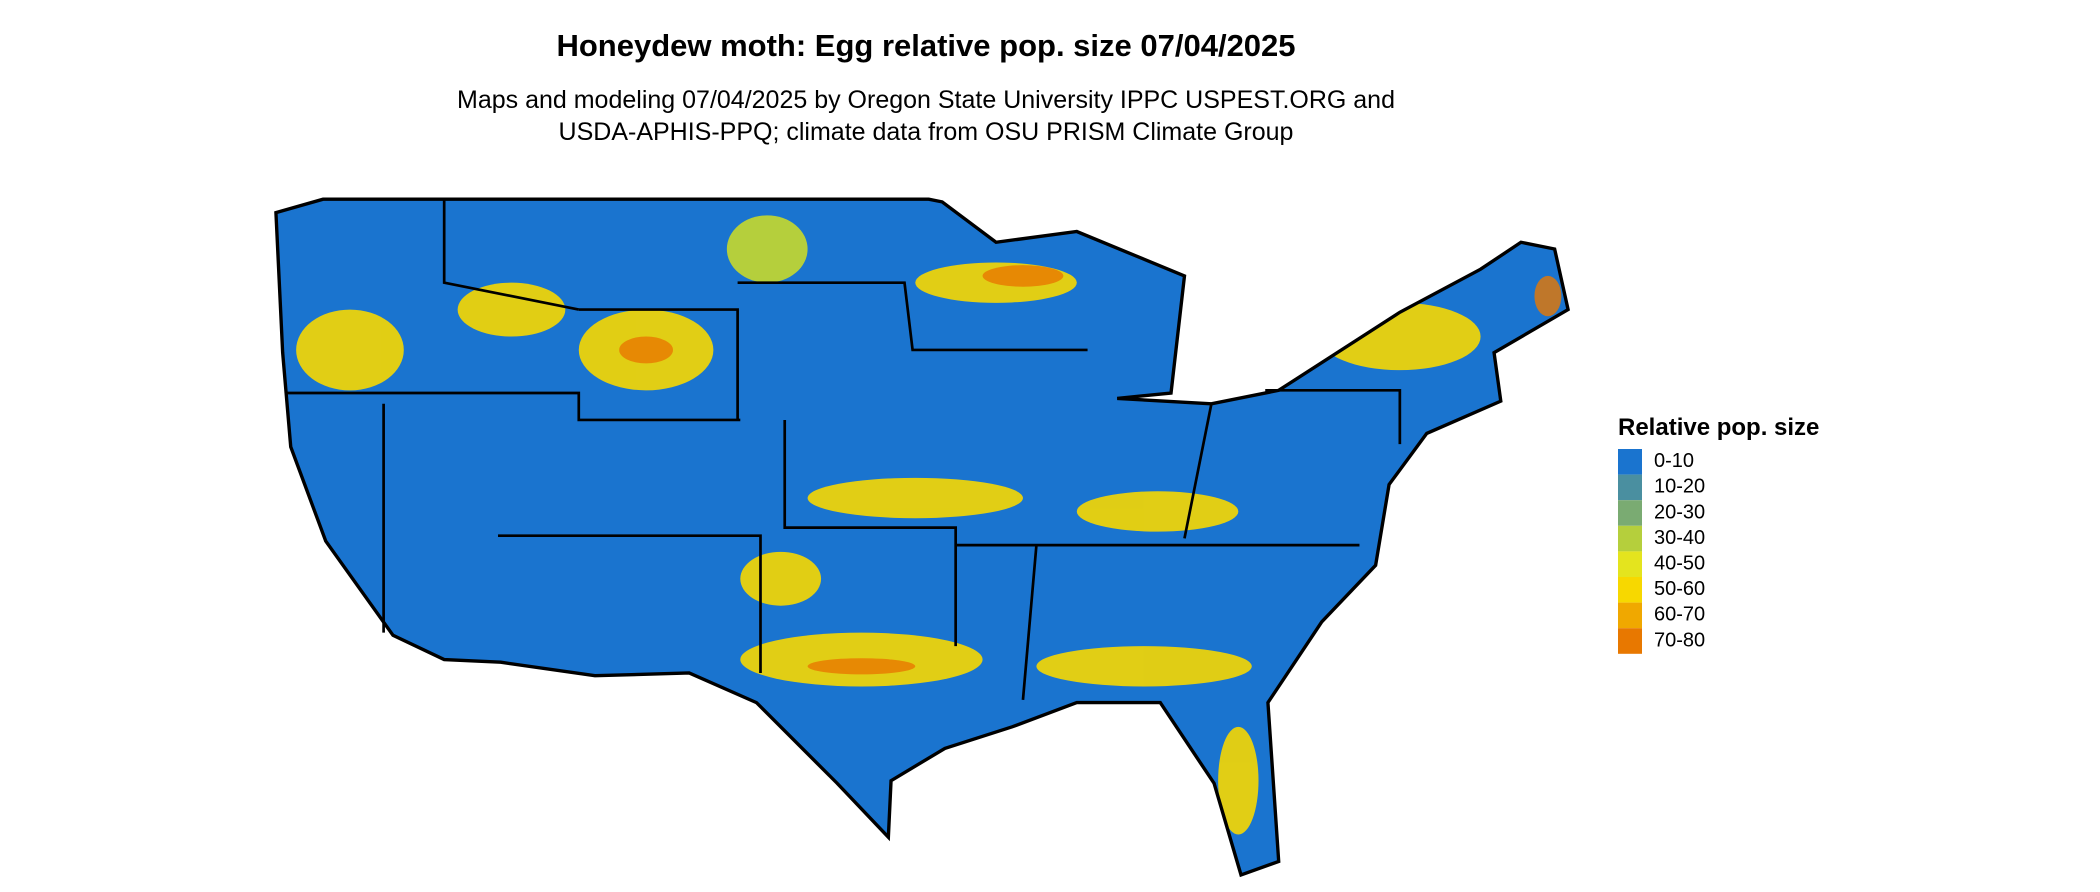 The image size is (2100, 892). What do you see at coordinates (1679, 487) in the screenshot?
I see `legend-label: 10-20` at bounding box center [1679, 487].